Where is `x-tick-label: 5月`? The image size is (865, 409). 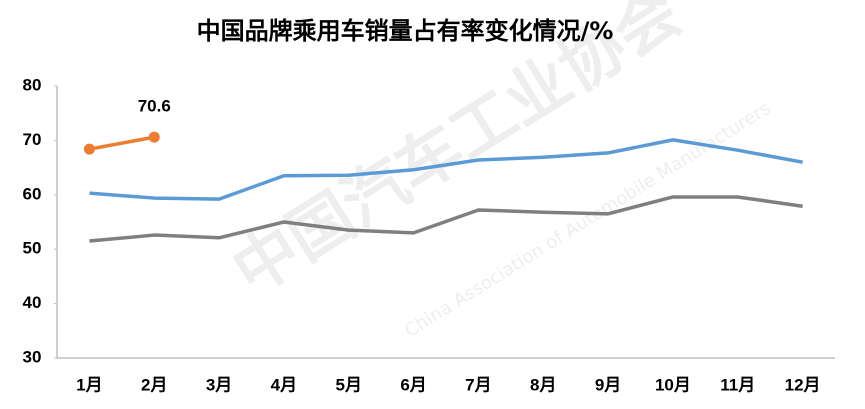 x-tick-label: 5月 is located at coordinates (349, 384).